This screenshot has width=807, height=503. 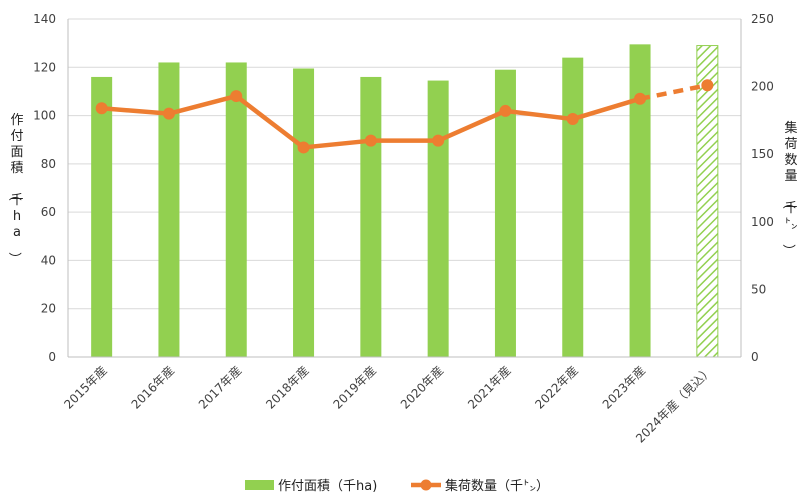 What do you see at coordinates (758, 289) in the screenshot?
I see `right-tick-label: 50` at bounding box center [758, 289].